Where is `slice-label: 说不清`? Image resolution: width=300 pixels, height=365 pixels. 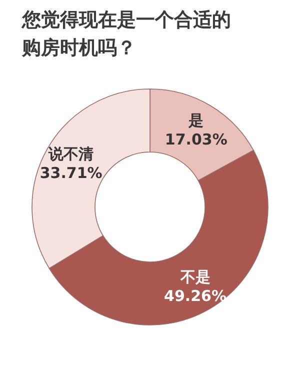 slice-label: 说不清 is located at coordinates (71, 154).